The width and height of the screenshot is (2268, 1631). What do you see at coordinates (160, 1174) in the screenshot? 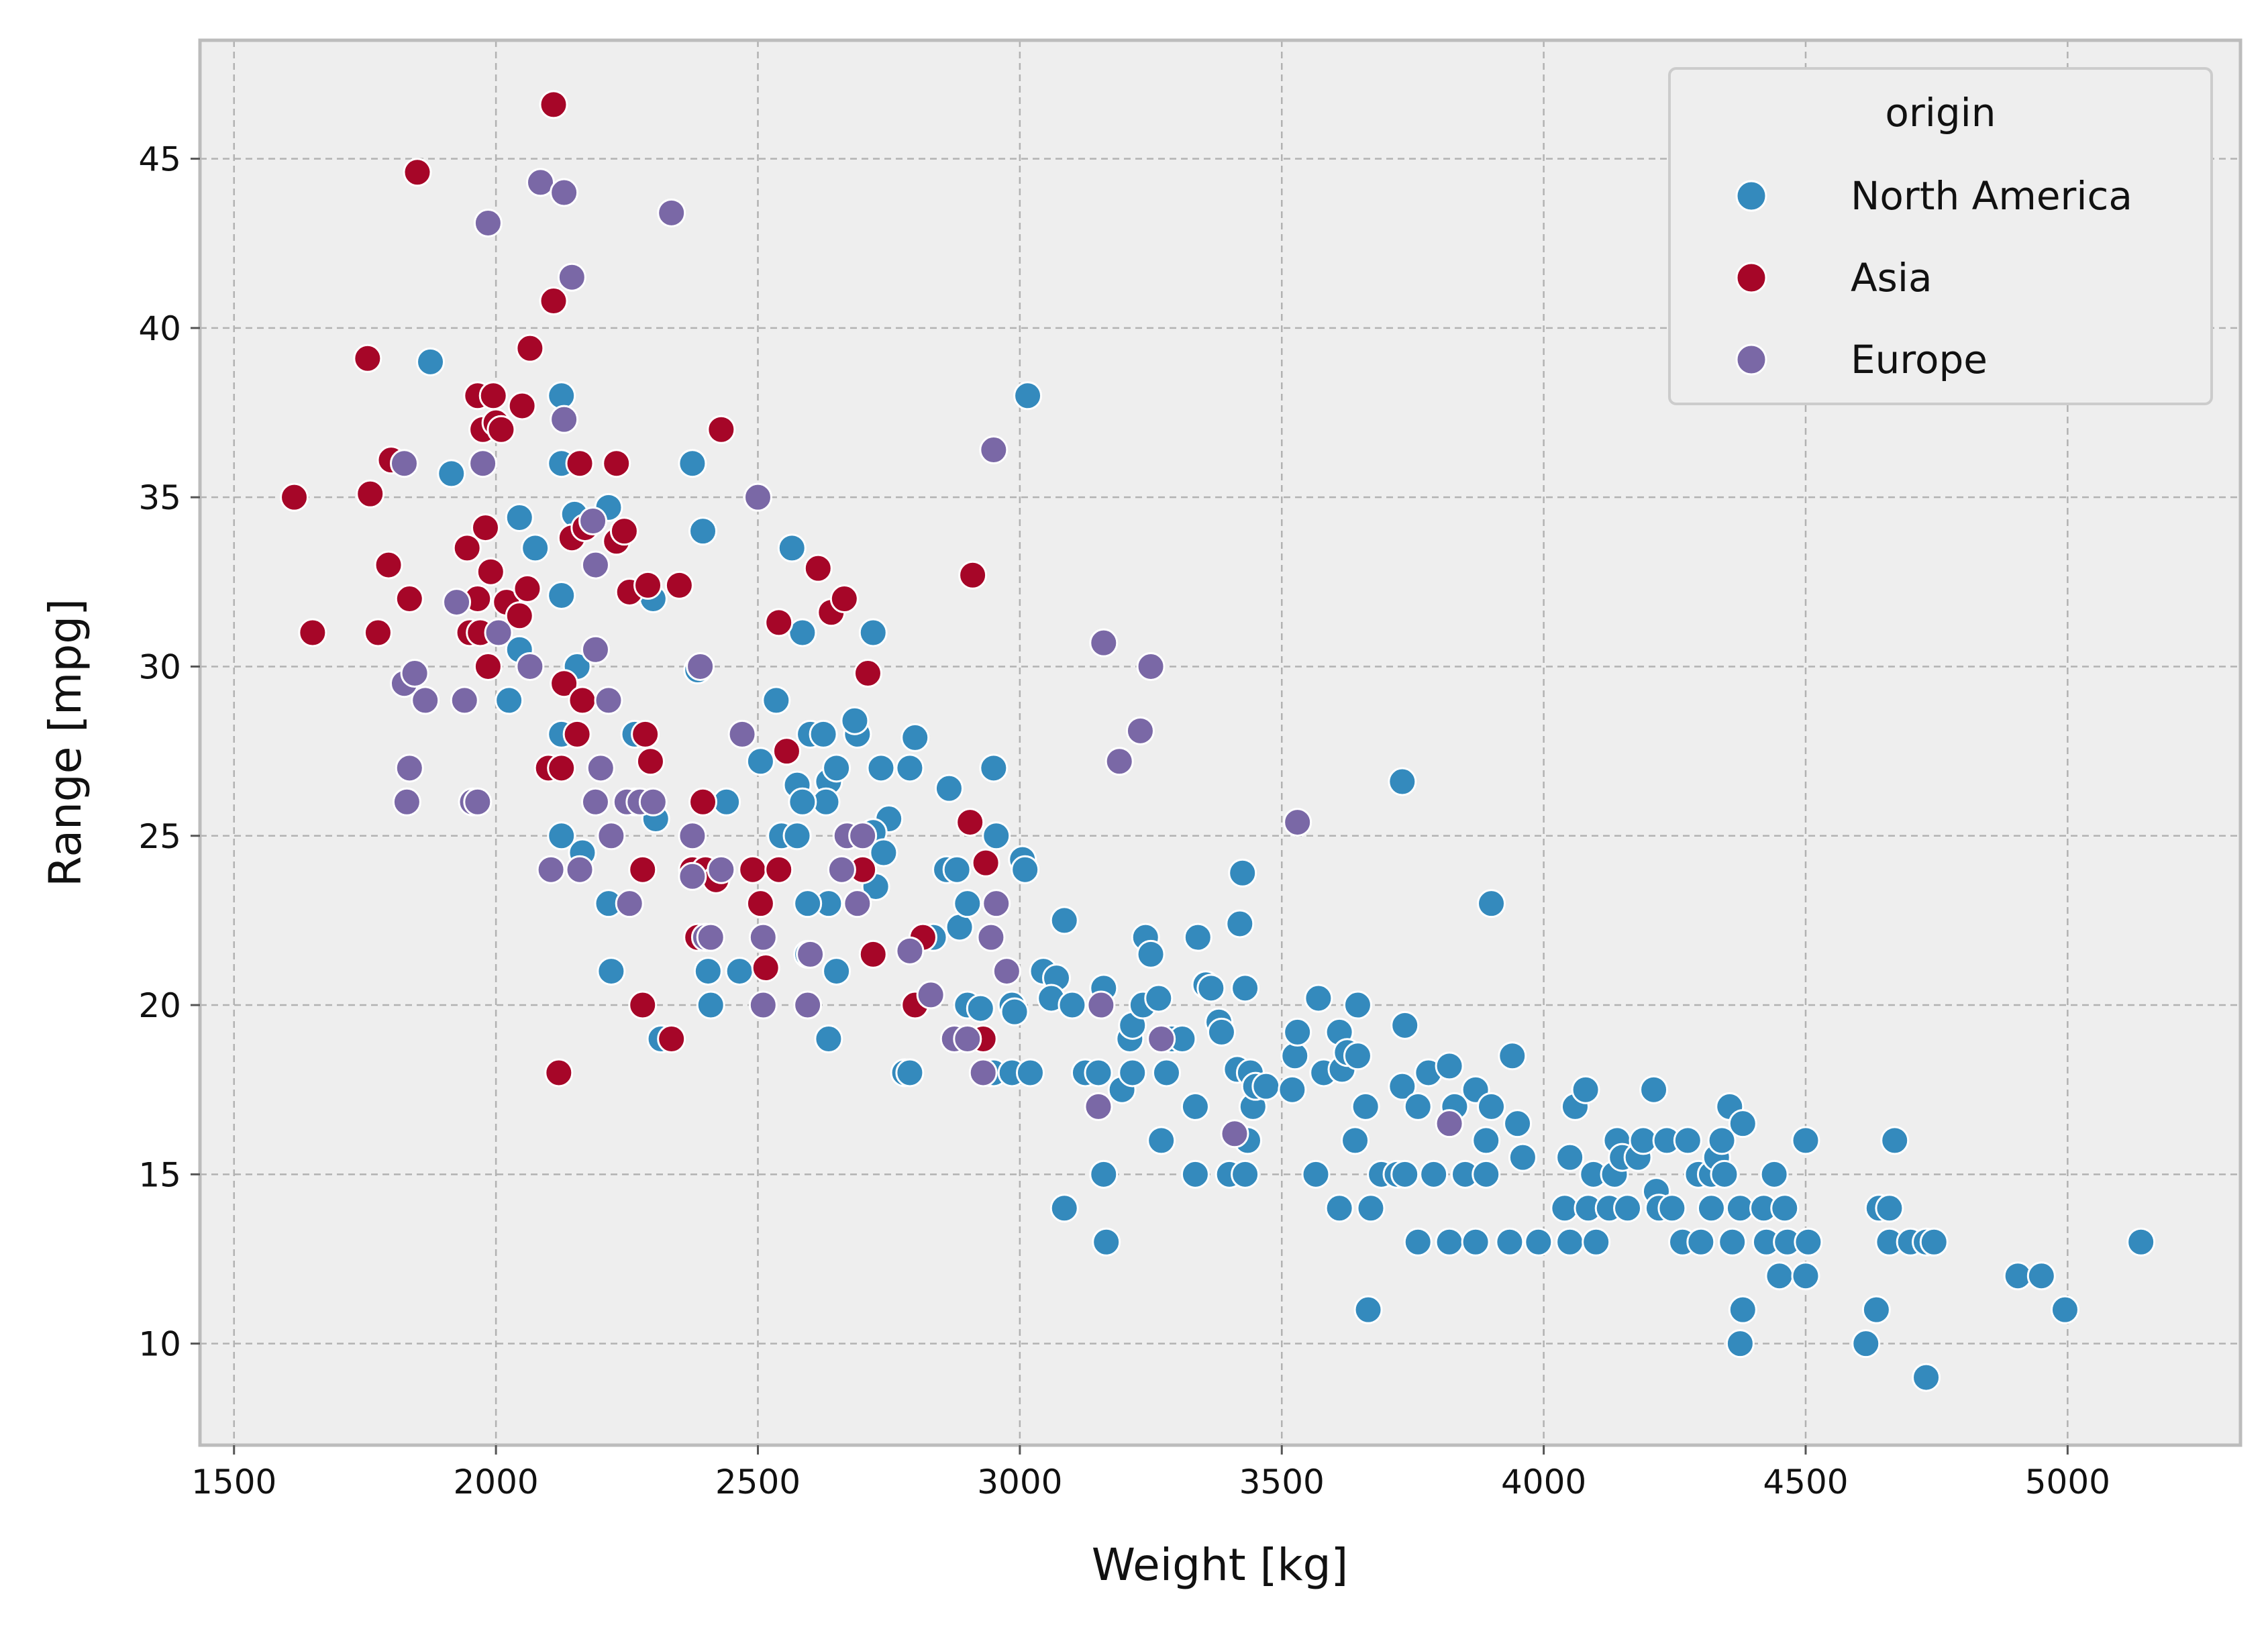
I see `y-tick-label: 15` at bounding box center [160, 1174].